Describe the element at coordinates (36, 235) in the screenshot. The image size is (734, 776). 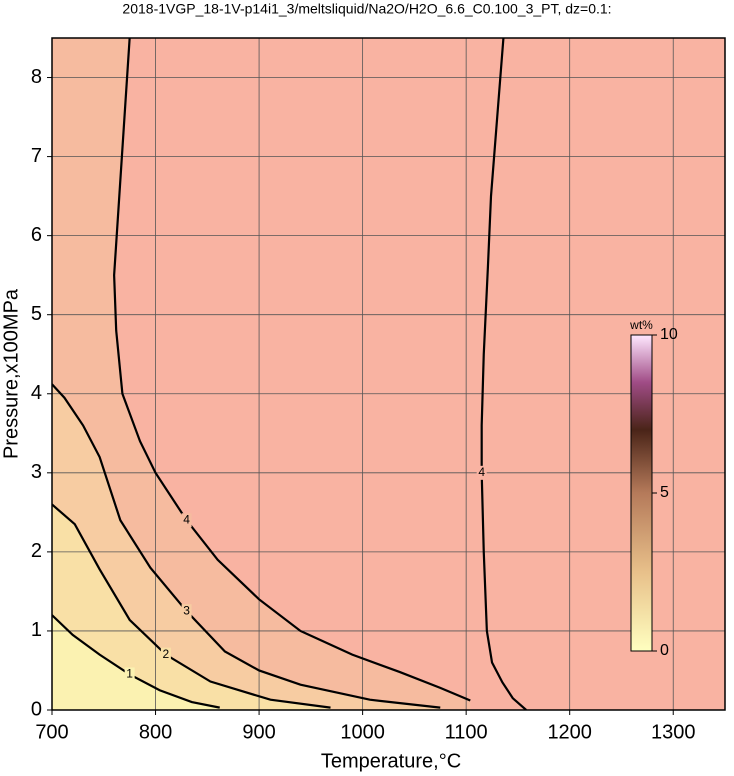
I see `y-tick-label: 6` at that location.